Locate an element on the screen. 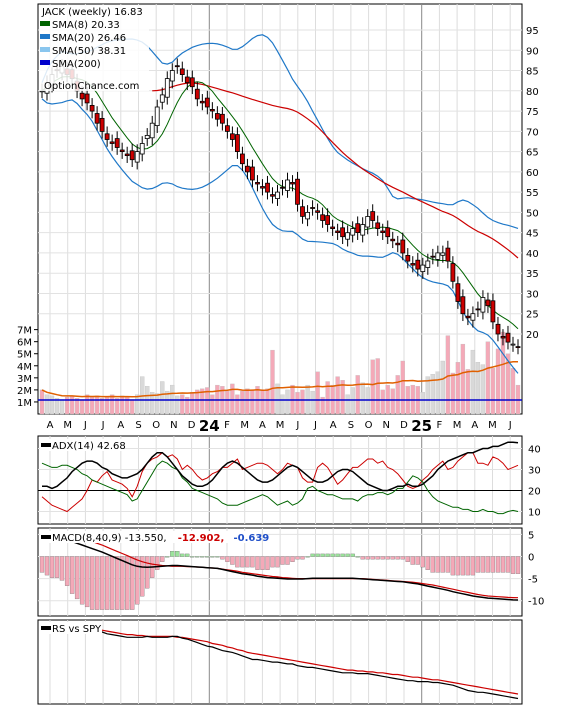 The image size is (566, 706). rs-panel: RS vs SPY is located at coordinates (280, 662).